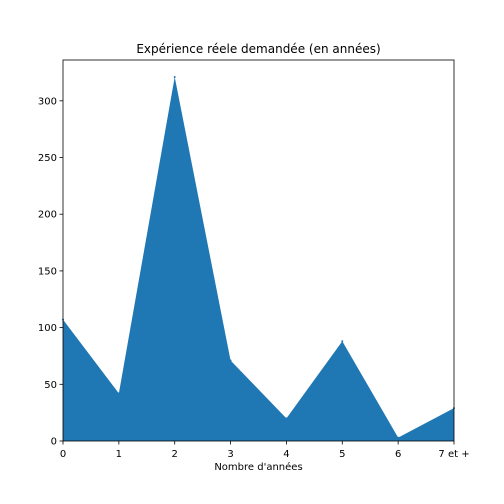 This screenshot has width=504, height=504. I want to click on y-axis: 0 50 100 150 200 250 300, so click(50, 272).